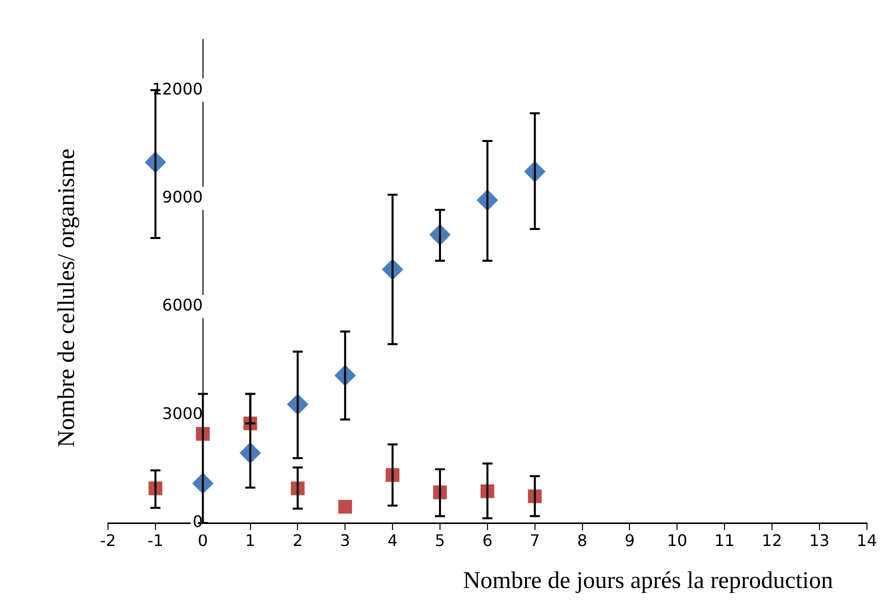 The height and width of the screenshot is (601, 888). What do you see at coordinates (629, 540) in the screenshot?
I see `x-tick-label: 9` at bounding box center [629, 540].